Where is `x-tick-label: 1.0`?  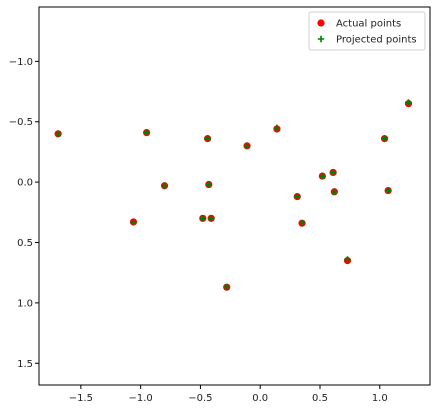
x-tick-label: 1.0 is located at coordinates (380, 398).